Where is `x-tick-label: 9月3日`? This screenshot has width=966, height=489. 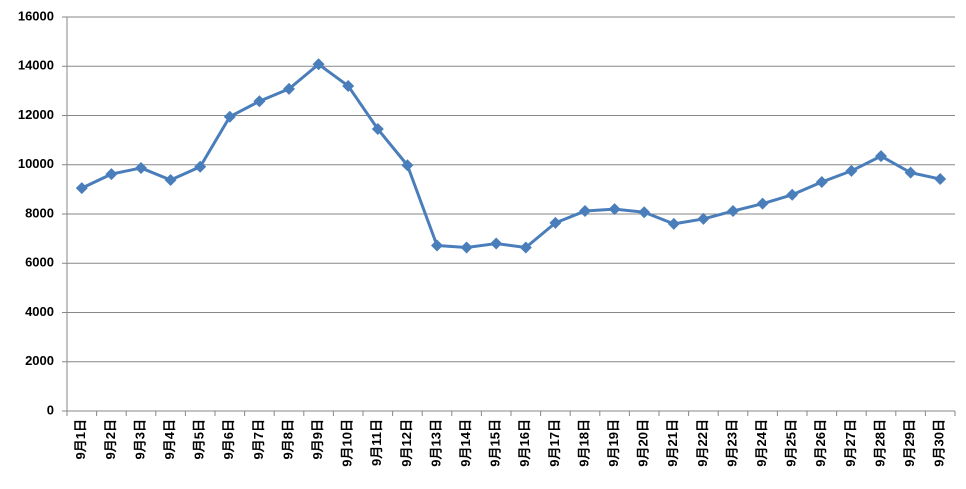 x-tick-label: 9月3日 is located at coordinates (139, 439).